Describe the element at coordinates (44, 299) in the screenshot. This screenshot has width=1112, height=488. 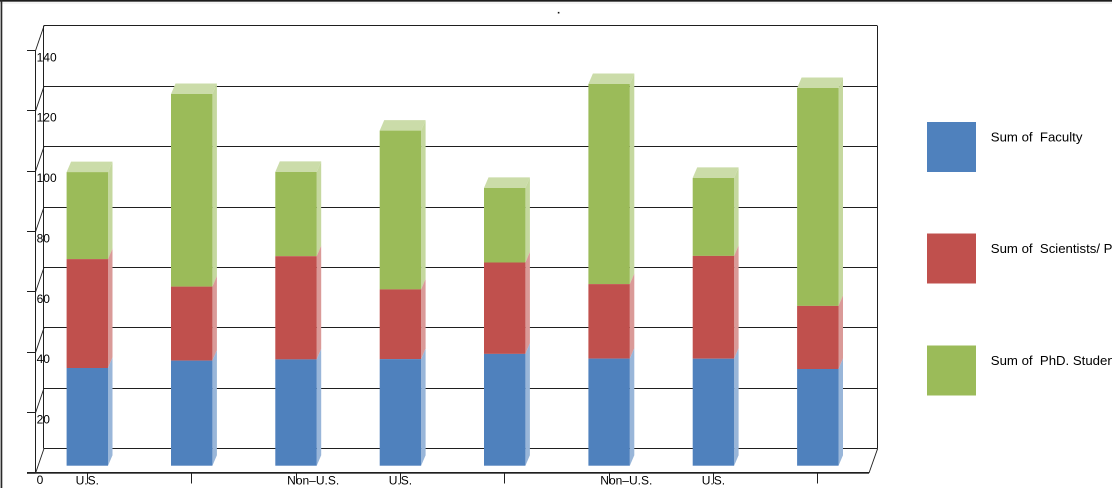
I see `svg-text: 60` at that location.